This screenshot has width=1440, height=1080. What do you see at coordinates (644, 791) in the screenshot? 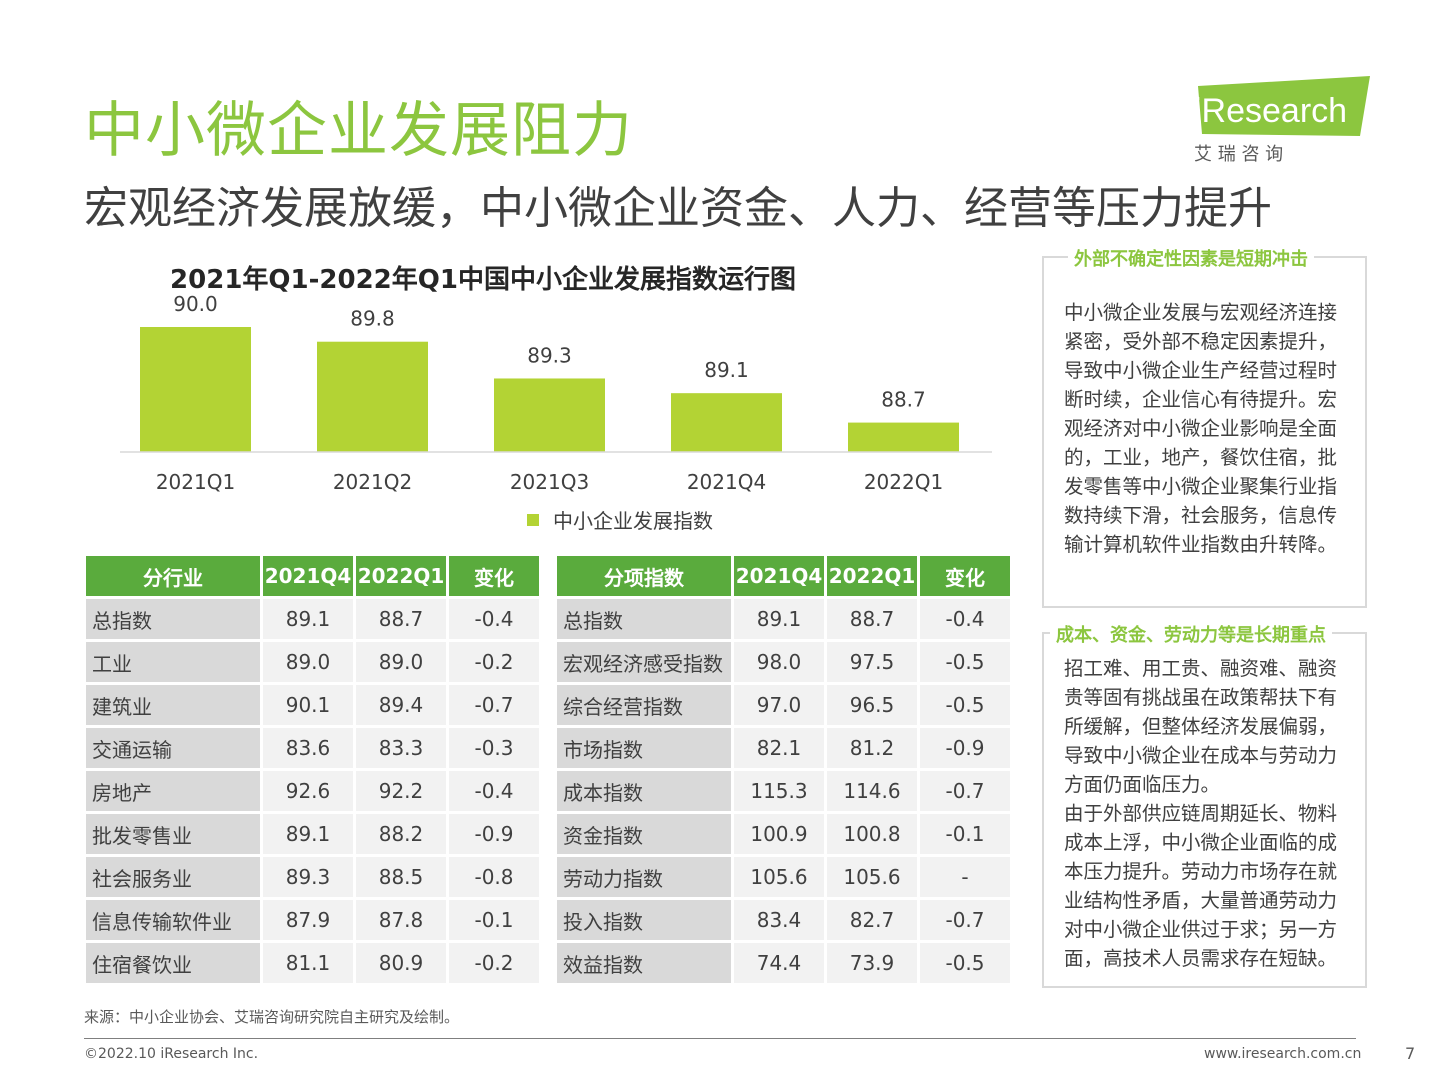
I see `row-label: 成本指数` at bounding box center [644, 791].